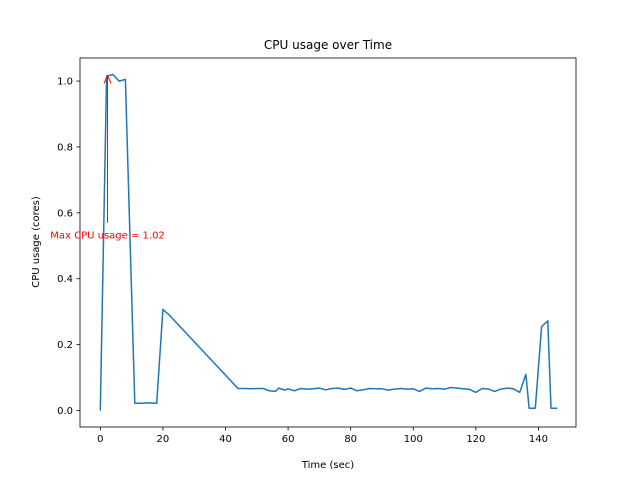  What do you see at coordinates (327, 465) in the screenshot?
I see `x-axis-label: Time (sec)` at bounding box center [327, 465].